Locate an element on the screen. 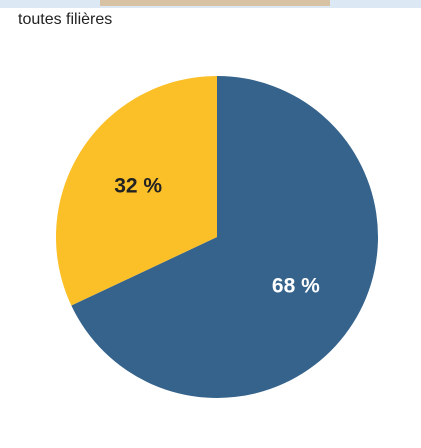  data-label: 32 % is located at coordinates (138, 186).